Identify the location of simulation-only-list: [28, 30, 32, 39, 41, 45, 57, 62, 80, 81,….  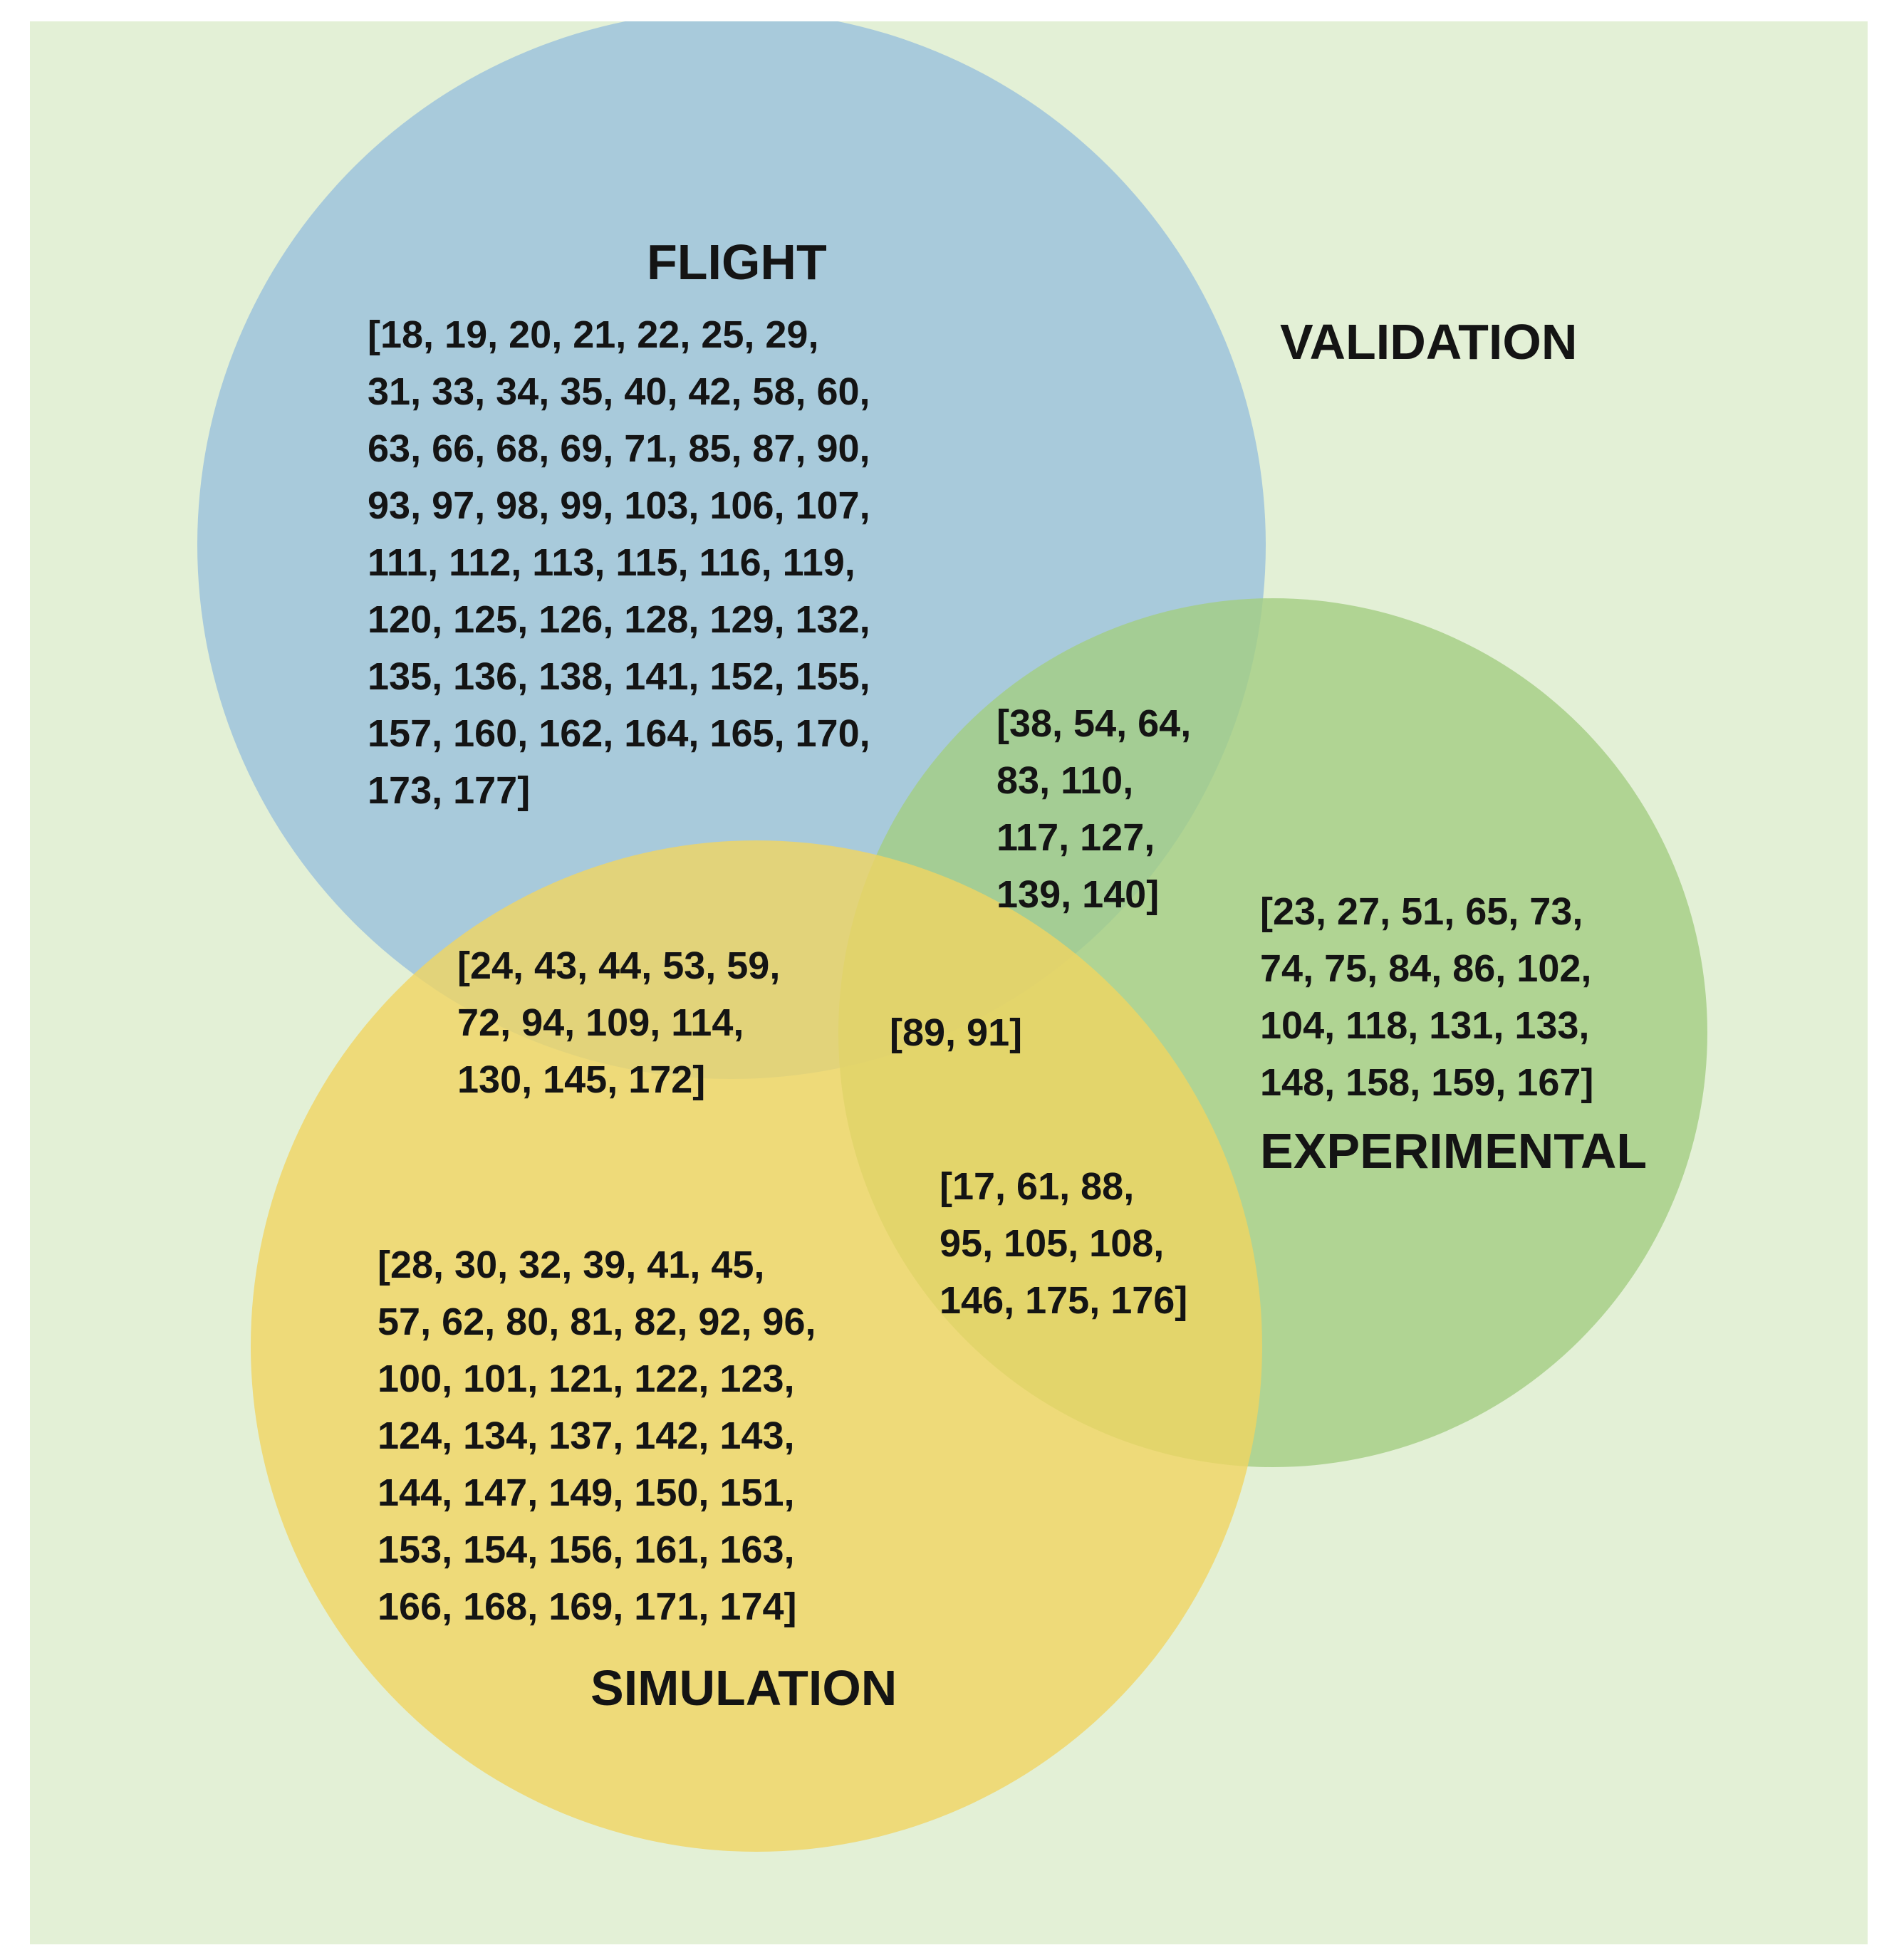
(597, 1436).